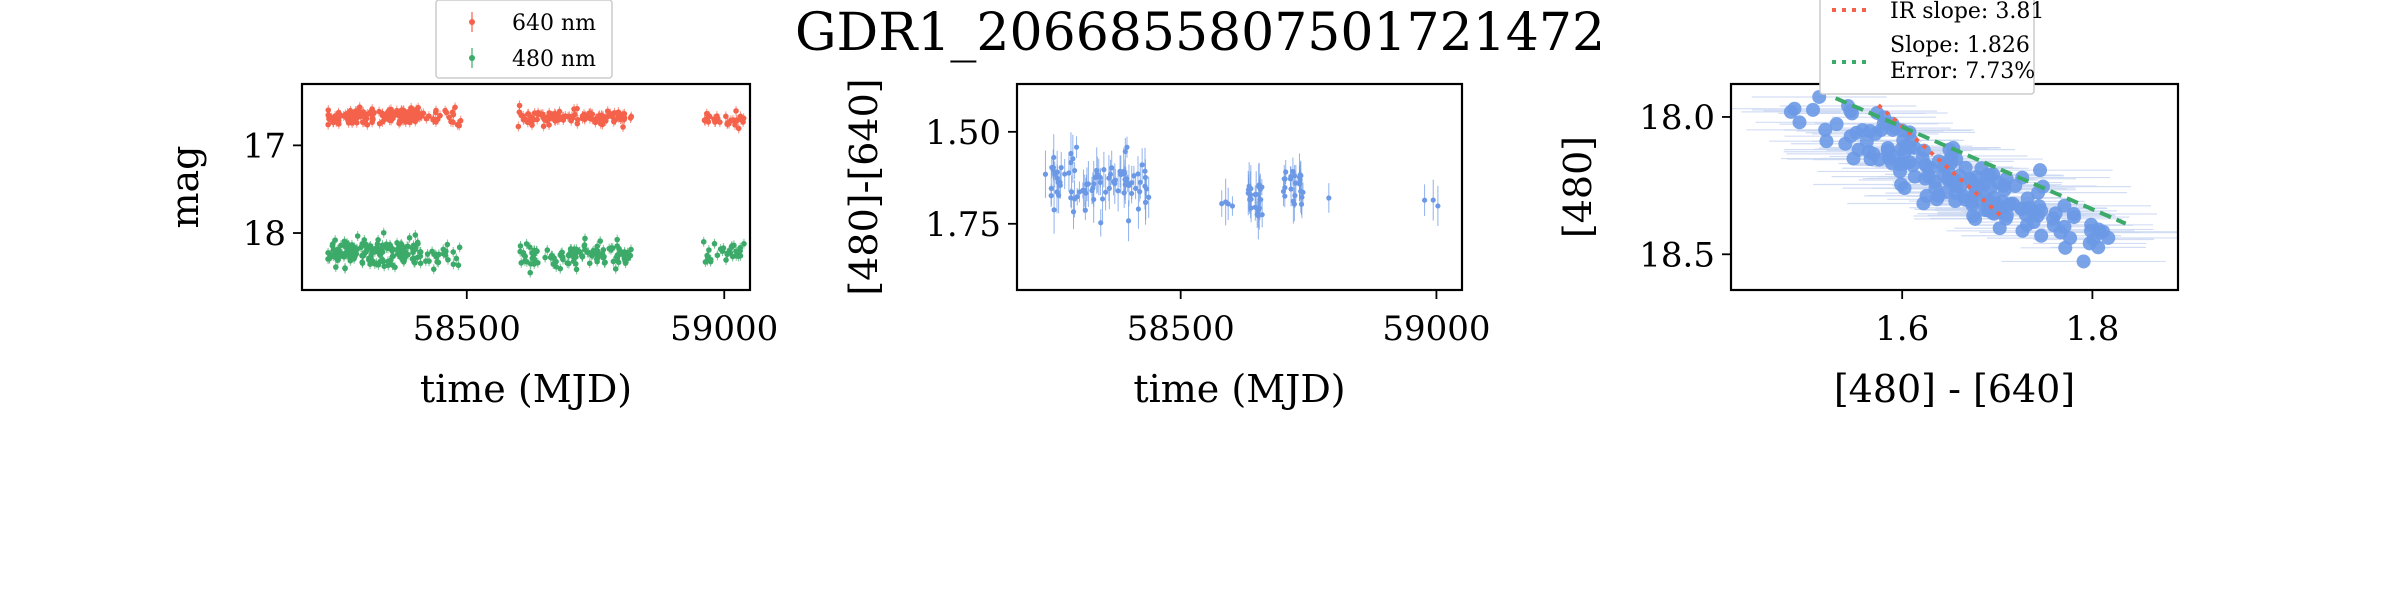 This screenshot has height=600, width=2400. Describe the element at coordinates (1940, 161) in the screenshot. I see `ir-fit-line` at that location.